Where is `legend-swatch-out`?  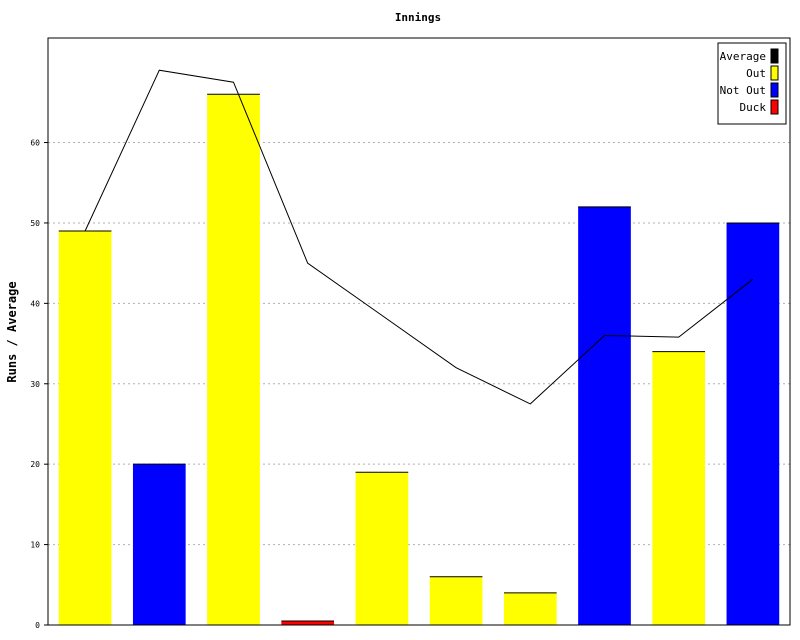 legend-swatch-out is located at coordinates (774, 73).